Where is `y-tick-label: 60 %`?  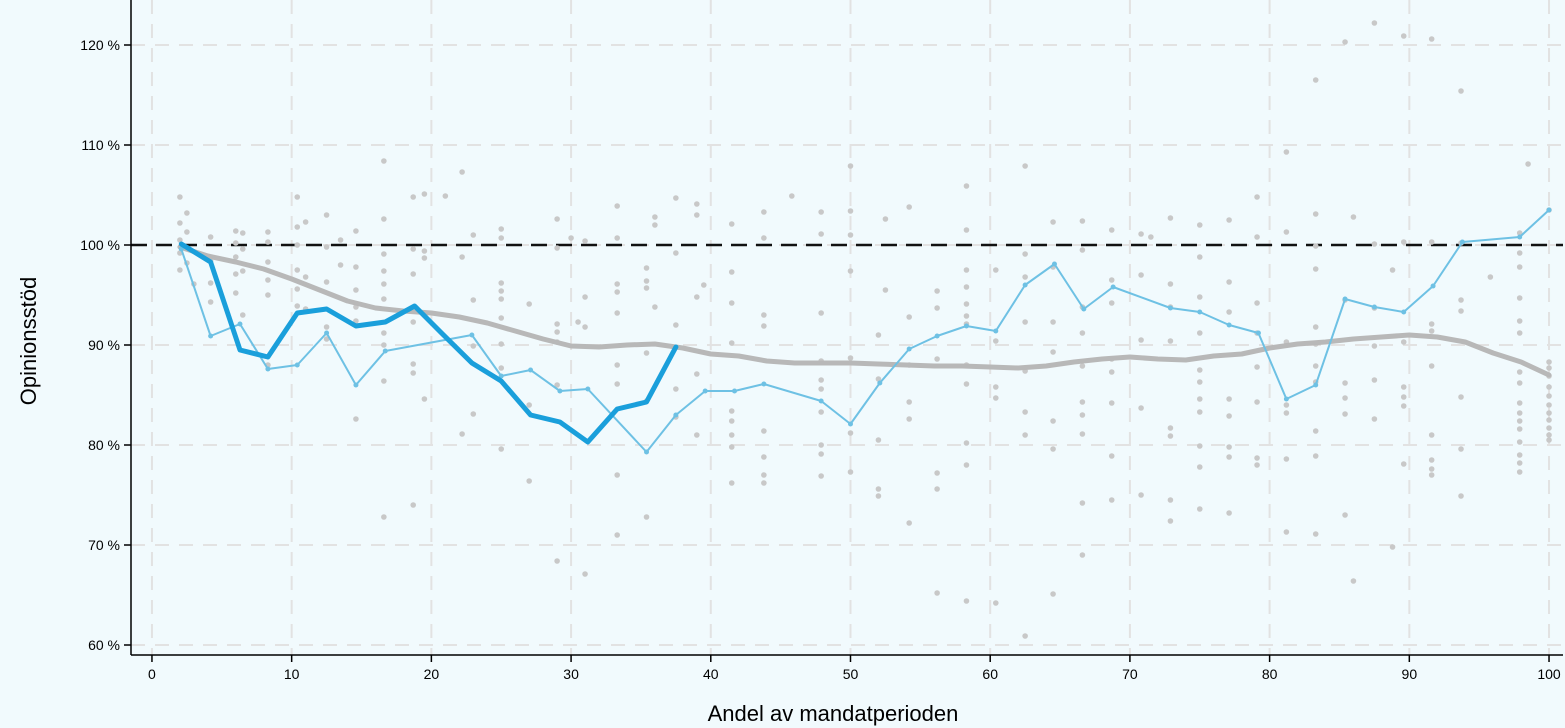
y-tick-label: 60 % is located at coordinates (104, 645).